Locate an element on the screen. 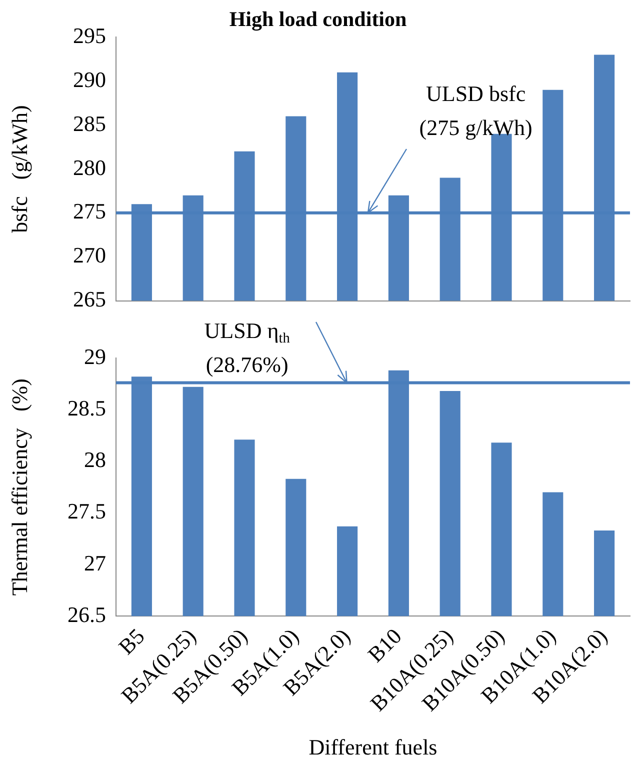  ref-line-label: ULSD bsfc (275 g/kWh) is located at coordinates (475, 110).